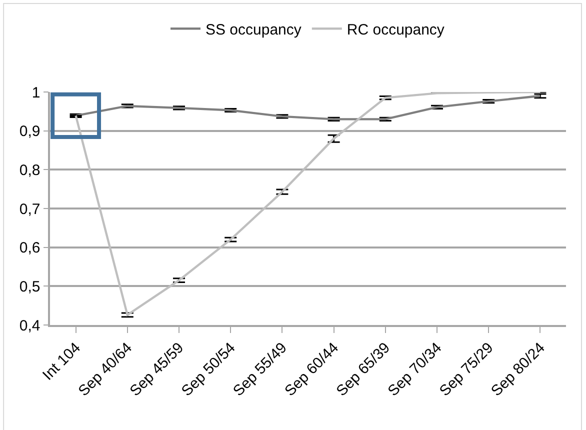 Image resolution: width=586 pixels, height=430 pixels. Describe the element at coordinates (29, 325) in the screenshot. I see `y-tick-label: 0,4` at that location.